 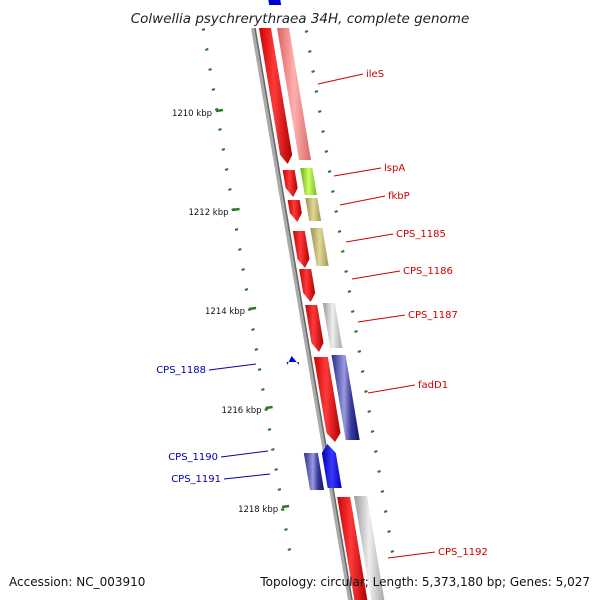 I want to click on gene-feature-iles-cat, so click(x=294, y=94).